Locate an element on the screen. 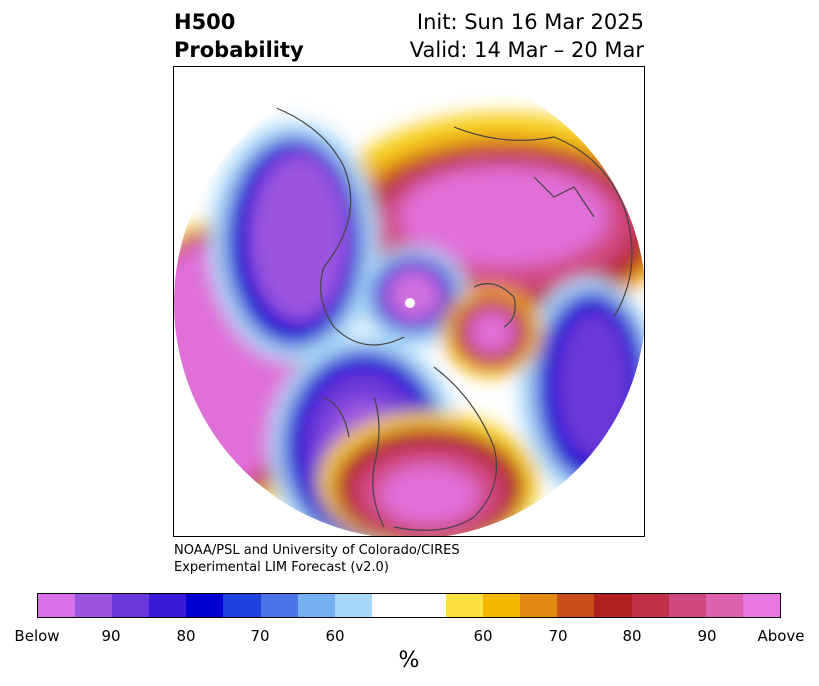 The image size is (819, 686). colorbar-label-above-90: 90 is located at coordinates (707, 636).